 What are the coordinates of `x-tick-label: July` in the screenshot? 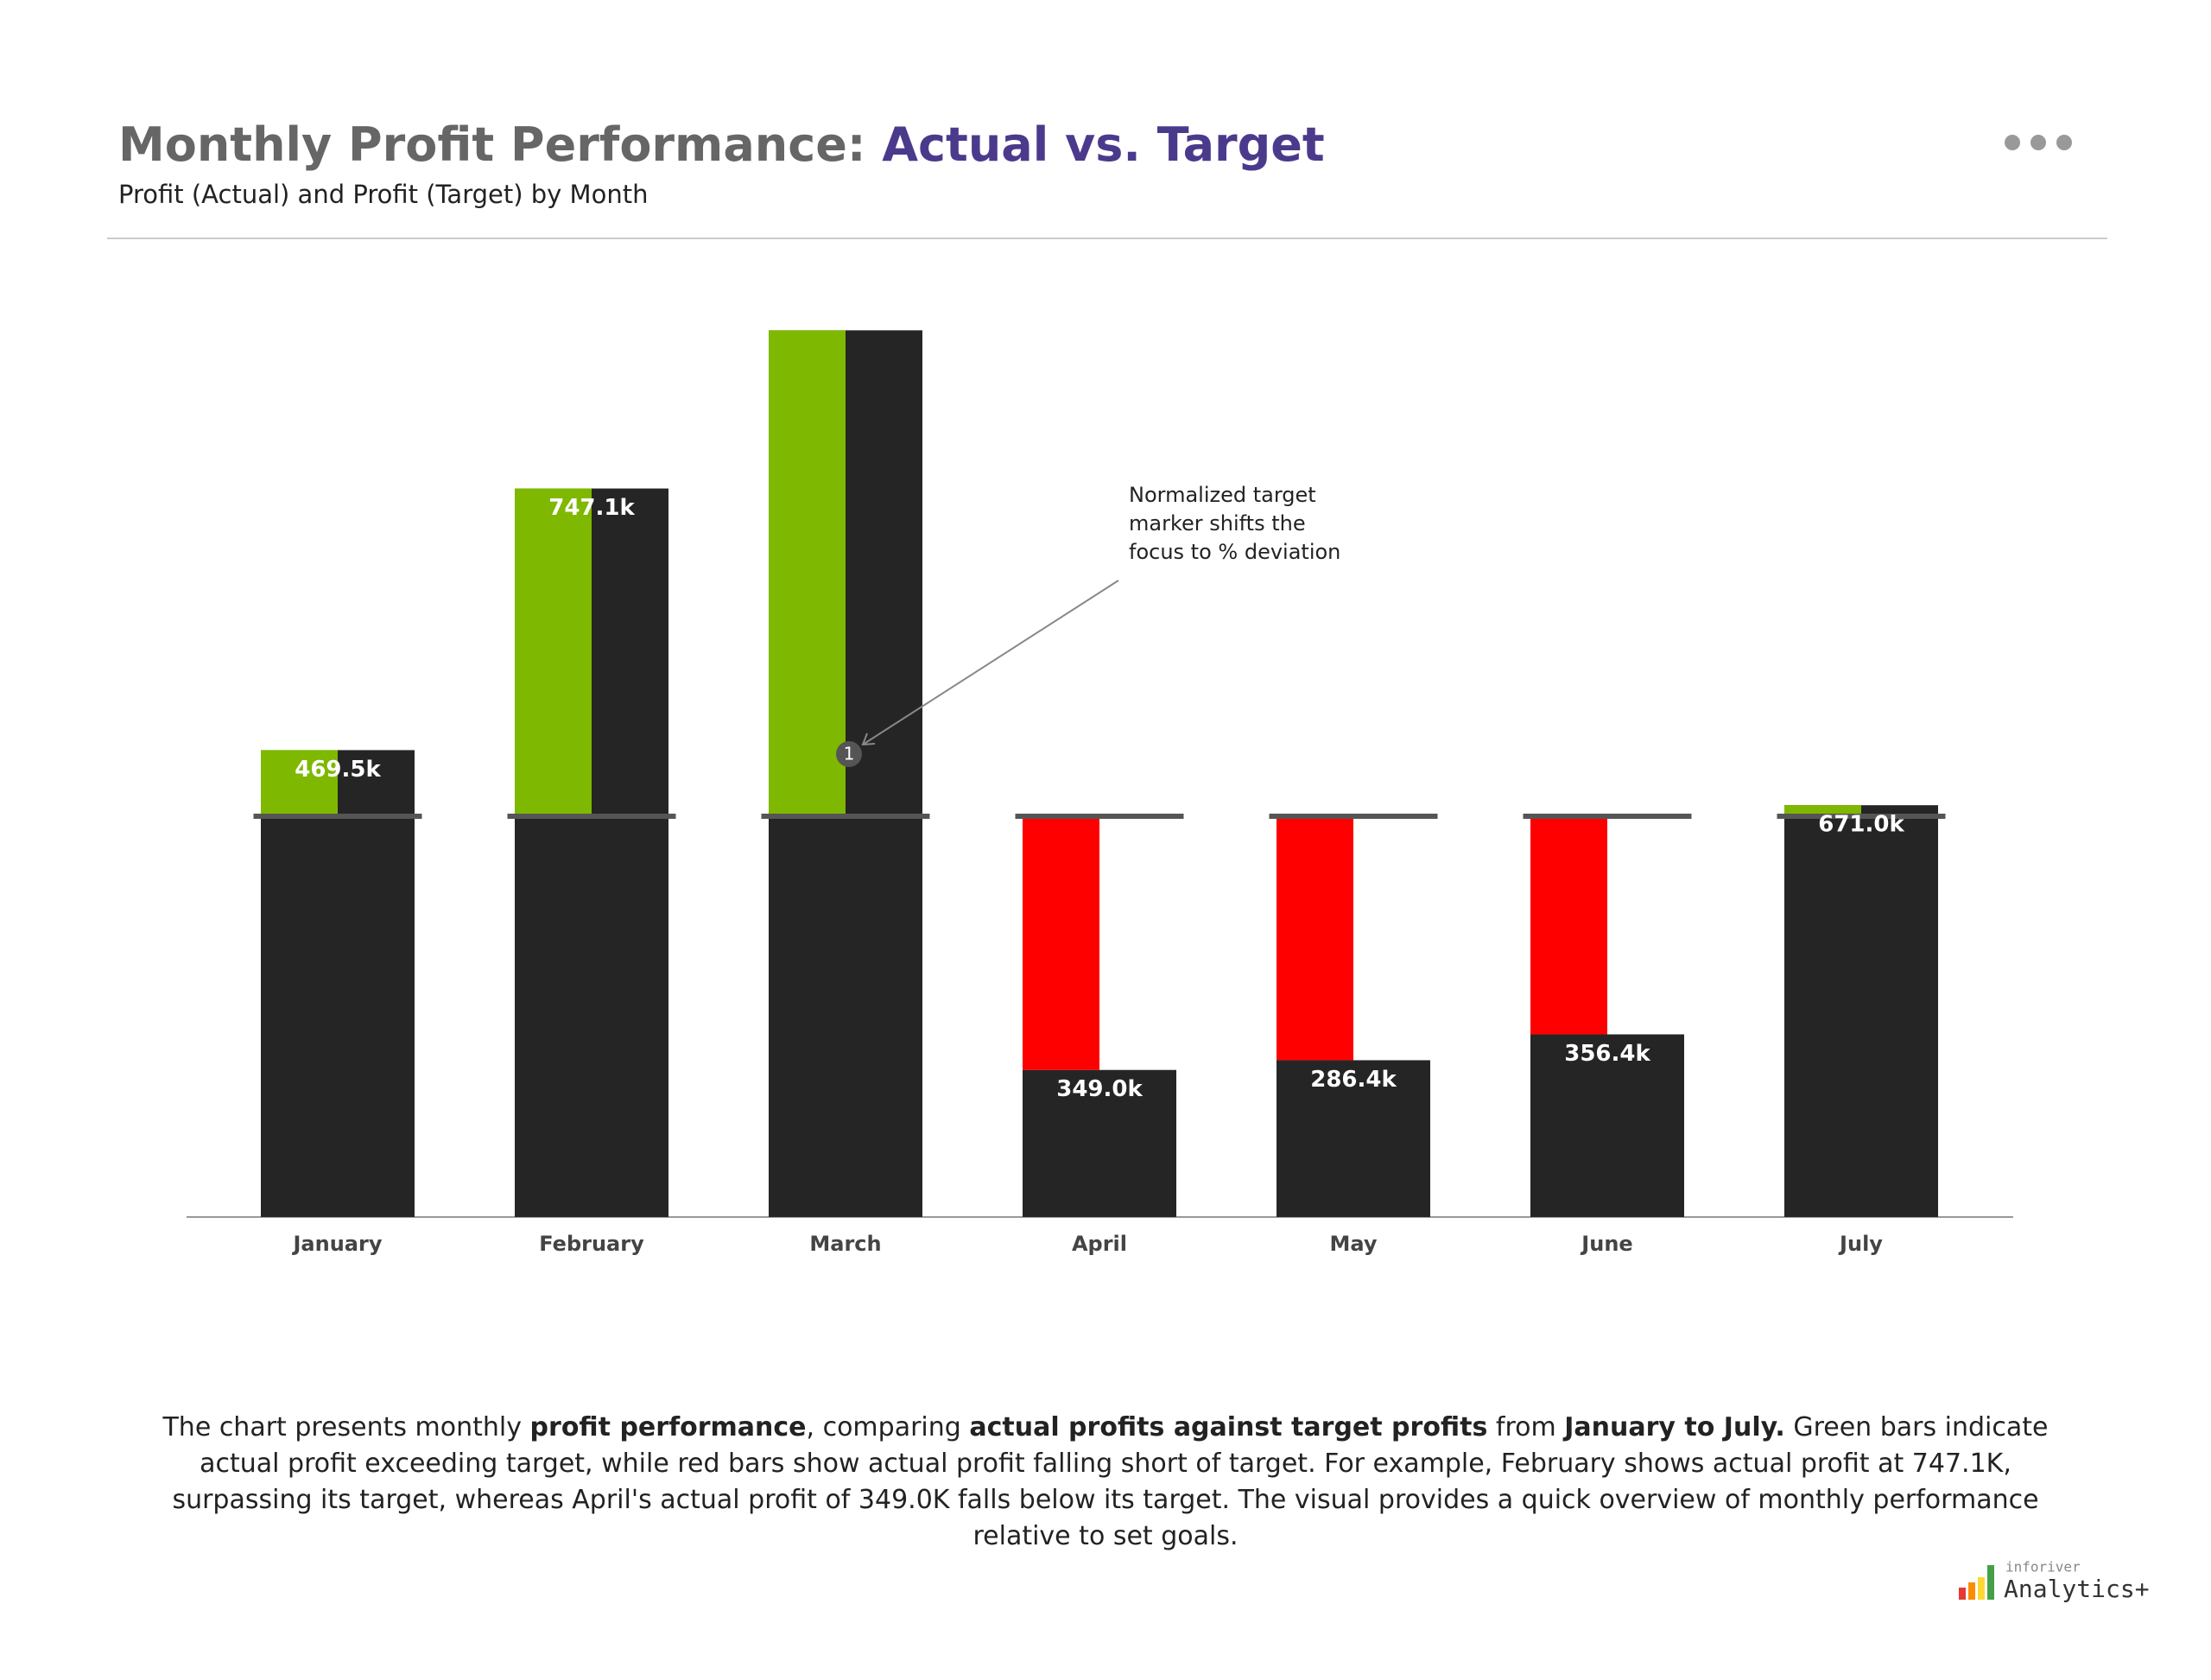 It's located at (1860, 1244).